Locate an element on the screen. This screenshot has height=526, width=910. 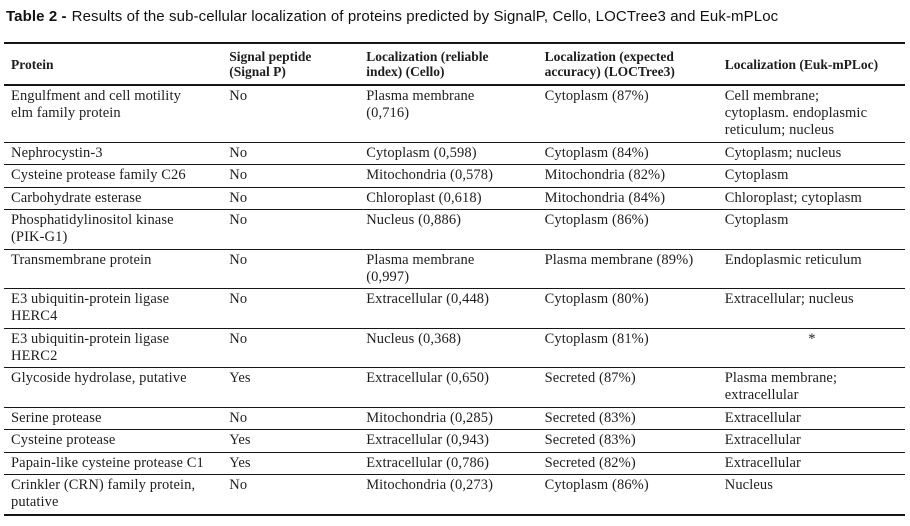
table-cell: Serine protease is located at coordinates (117, 418).